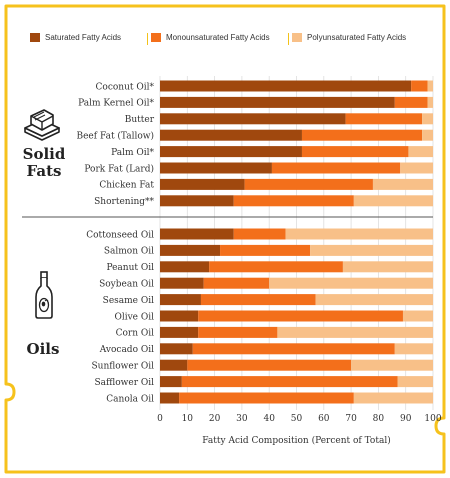  I want to click on category-label: Palm Oil*, so click(132, 153).